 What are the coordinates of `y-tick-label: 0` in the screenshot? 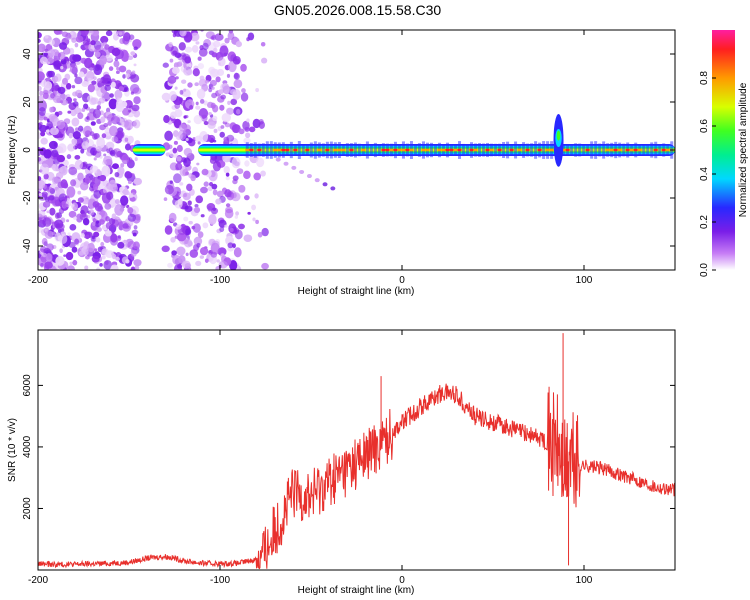 It's located at (27, 150).